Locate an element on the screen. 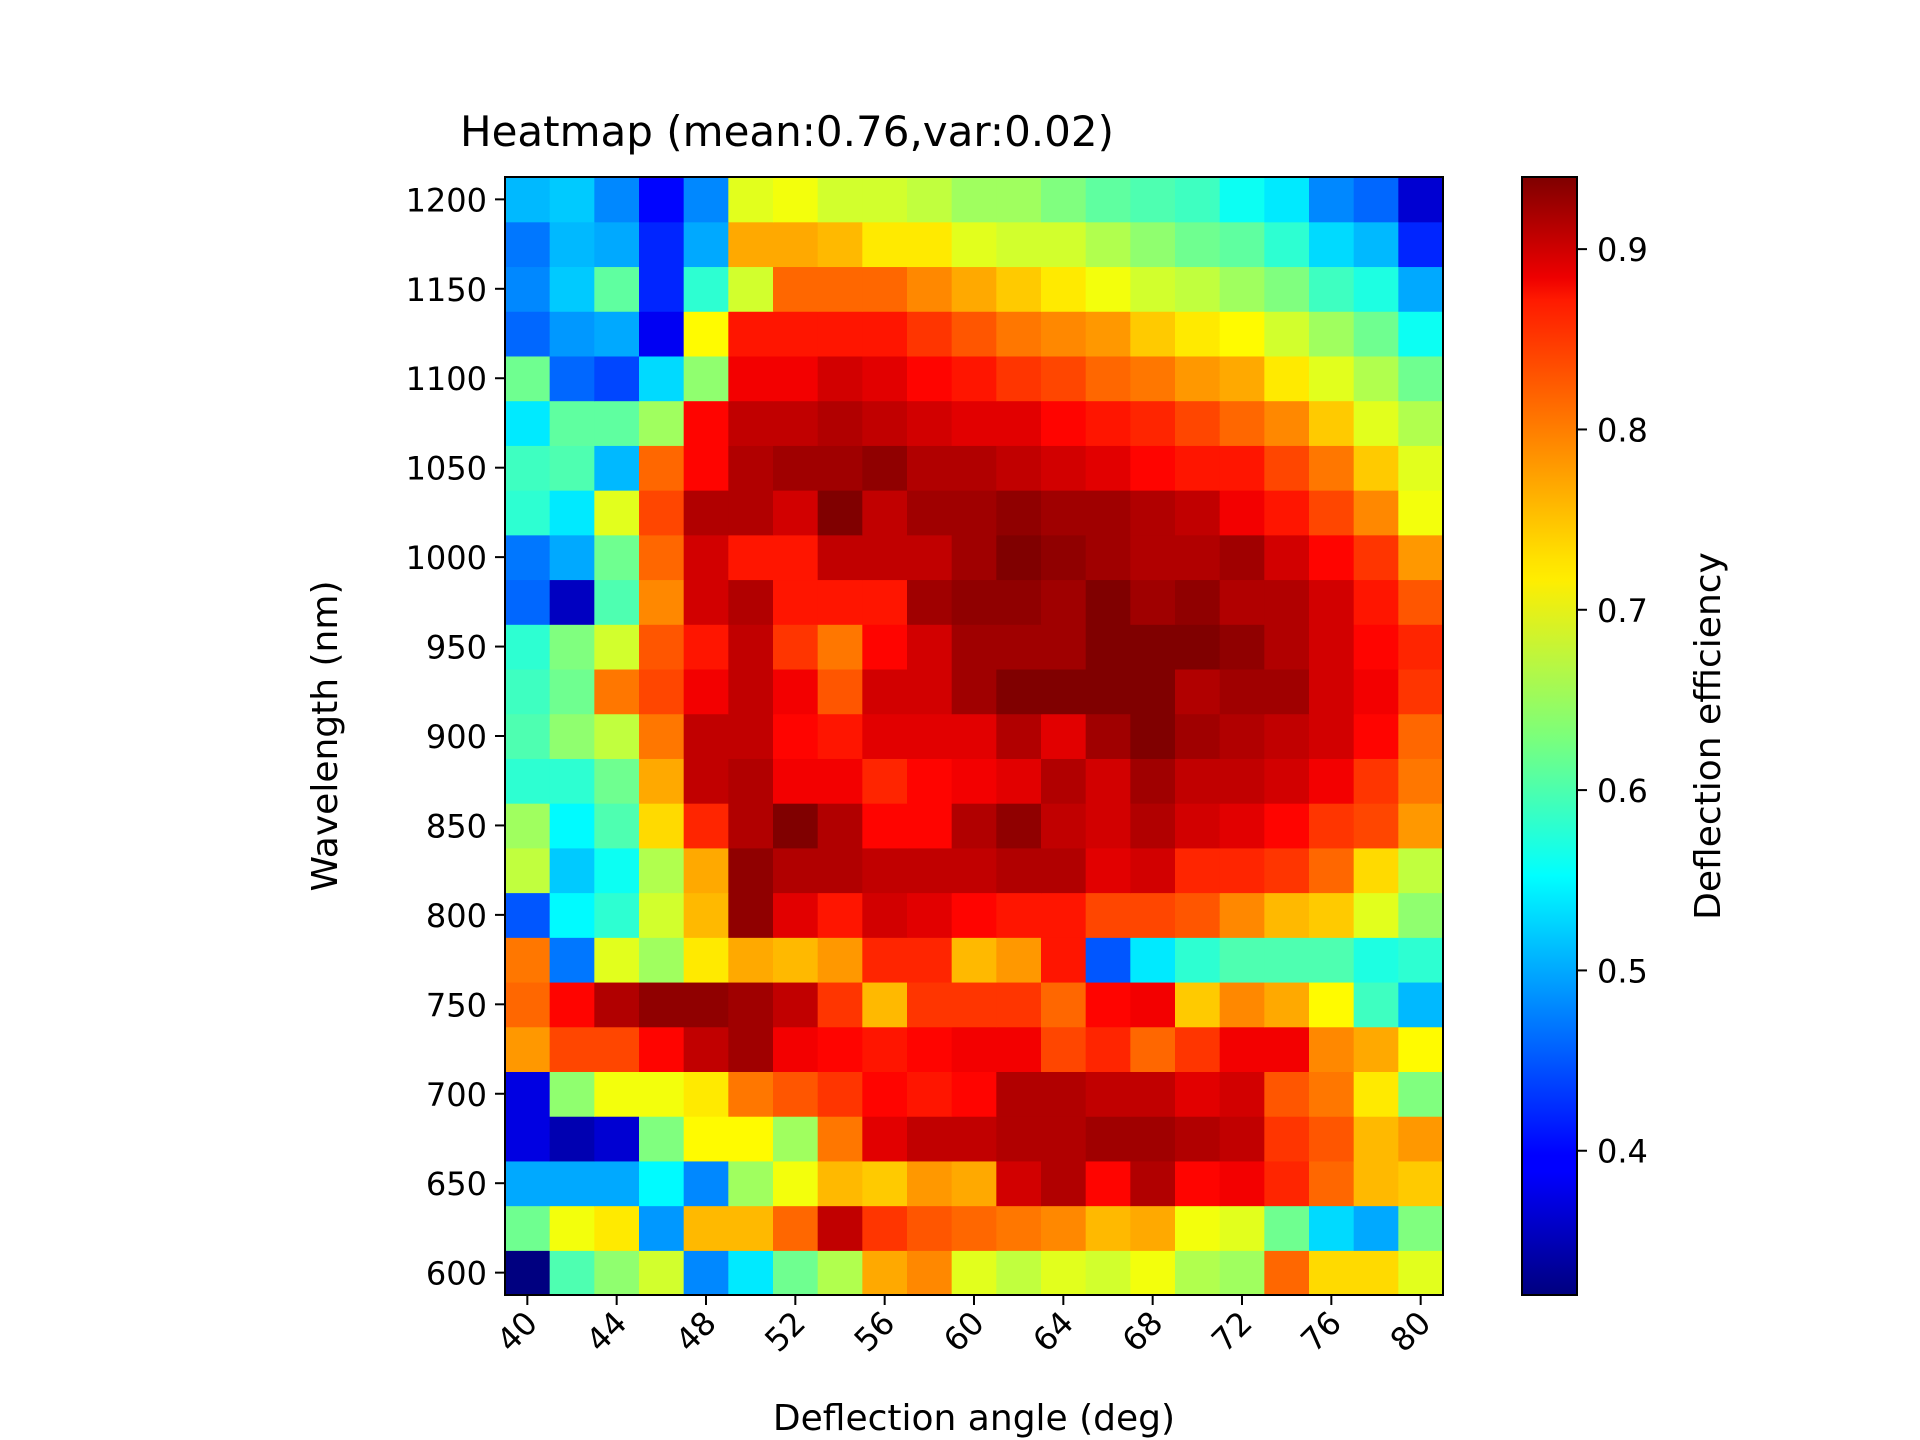 This screenshot has width=1920, height=1440. y-tick-label: 700 is located at coordinates (456, 1095).